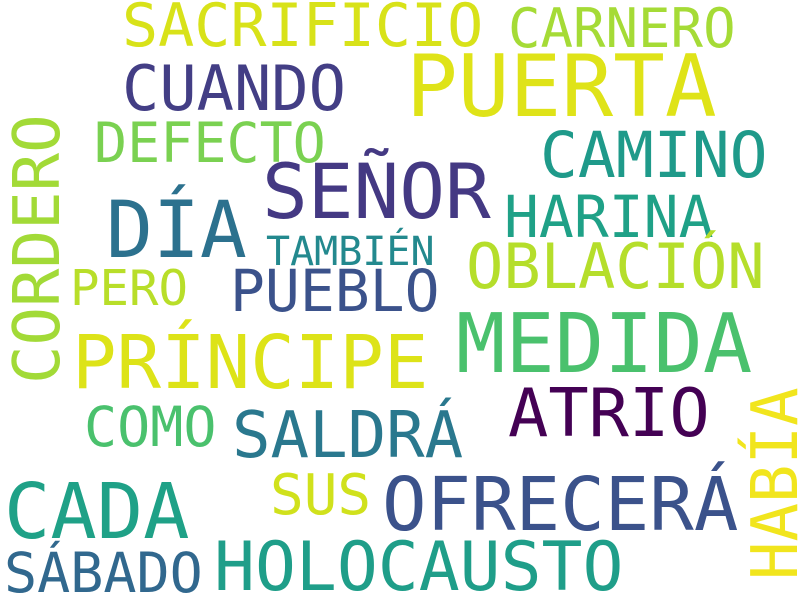  What do you see at coordinates (129, 288) in the screenshot?
I see `word-pero: PERO` at bounding box center [129, 288].